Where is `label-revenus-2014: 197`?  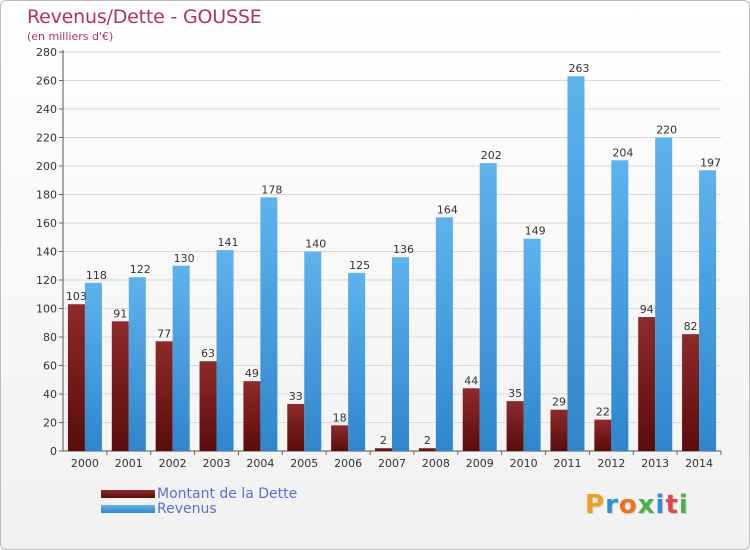 label-revenus-2014: 197 is located at coordinates (710, 162).